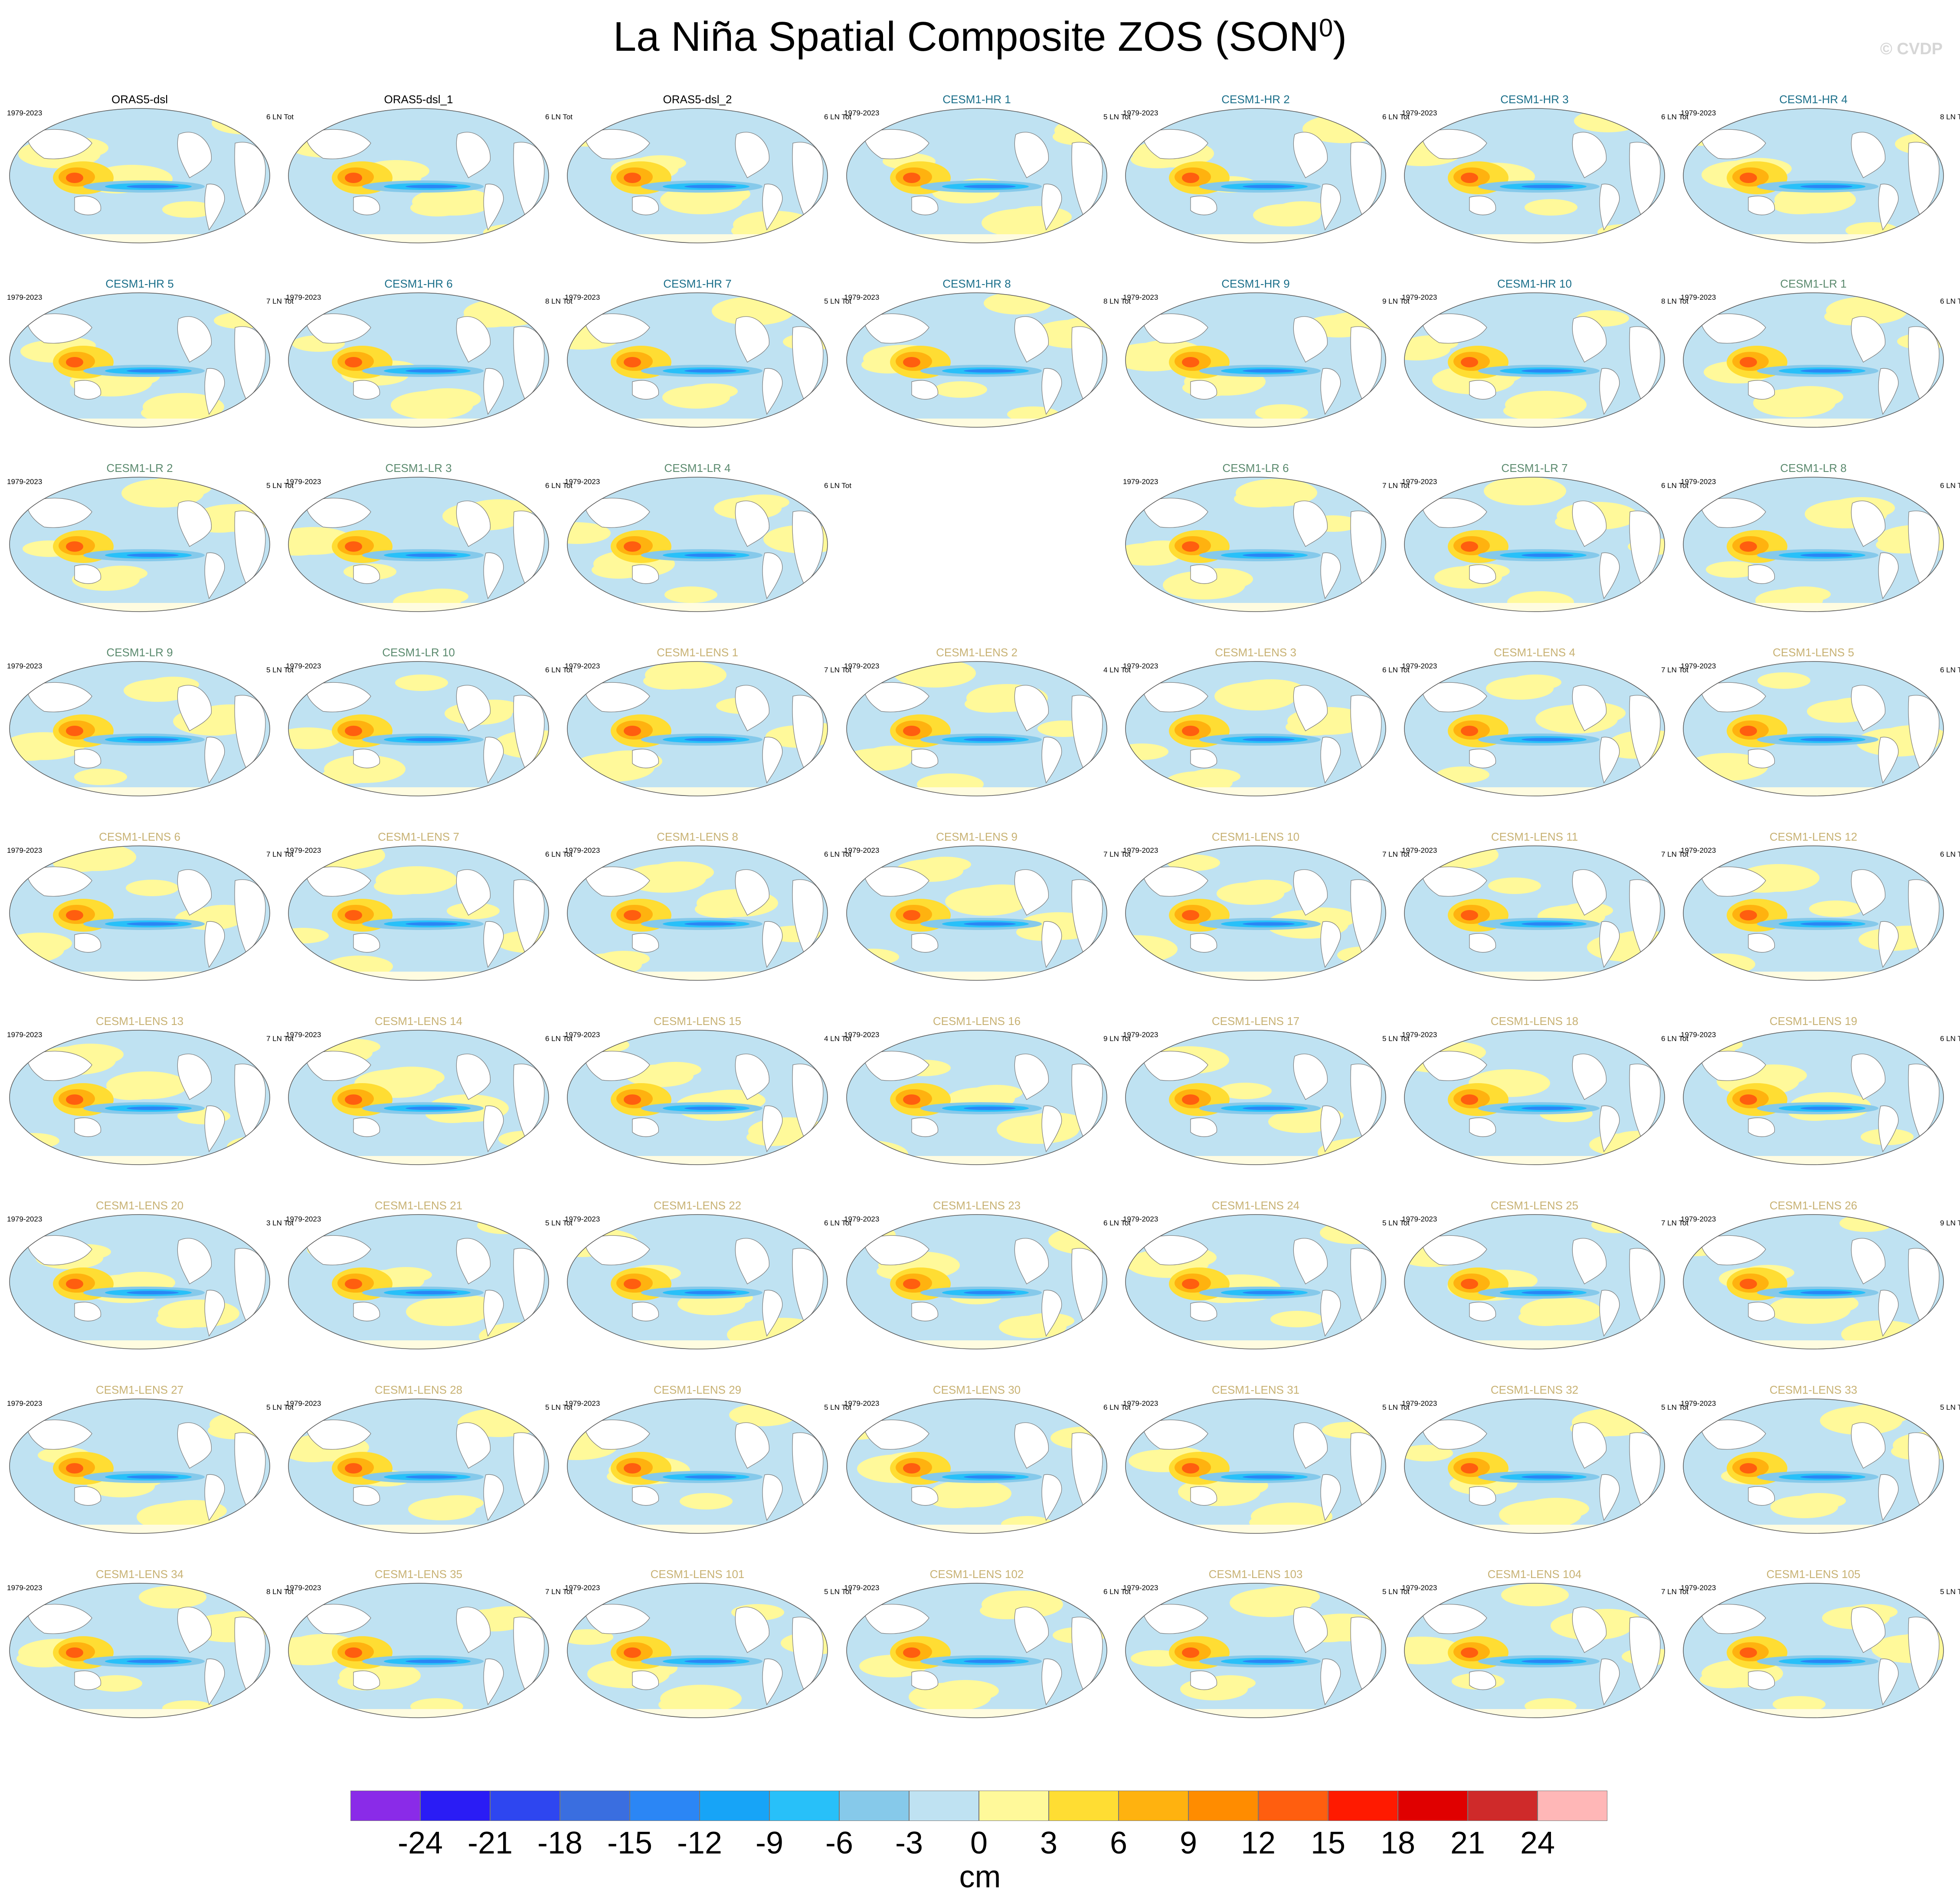 Image resolution: width=1960 pixels, height=1896 pixels. I want to click on map-panel: CESM1-LENS 30 1979-2023 6 LN Tot, so click(988, 1458).